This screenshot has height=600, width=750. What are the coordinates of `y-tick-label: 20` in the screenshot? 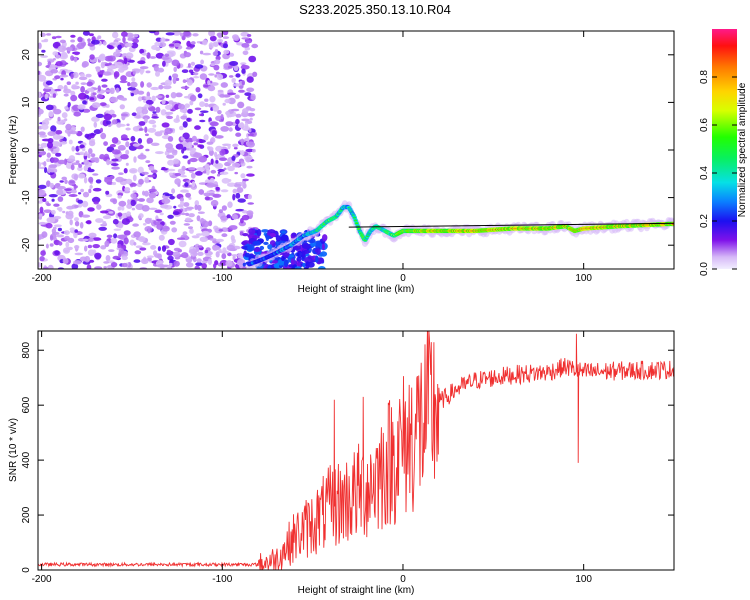 It's located at (26, 55).